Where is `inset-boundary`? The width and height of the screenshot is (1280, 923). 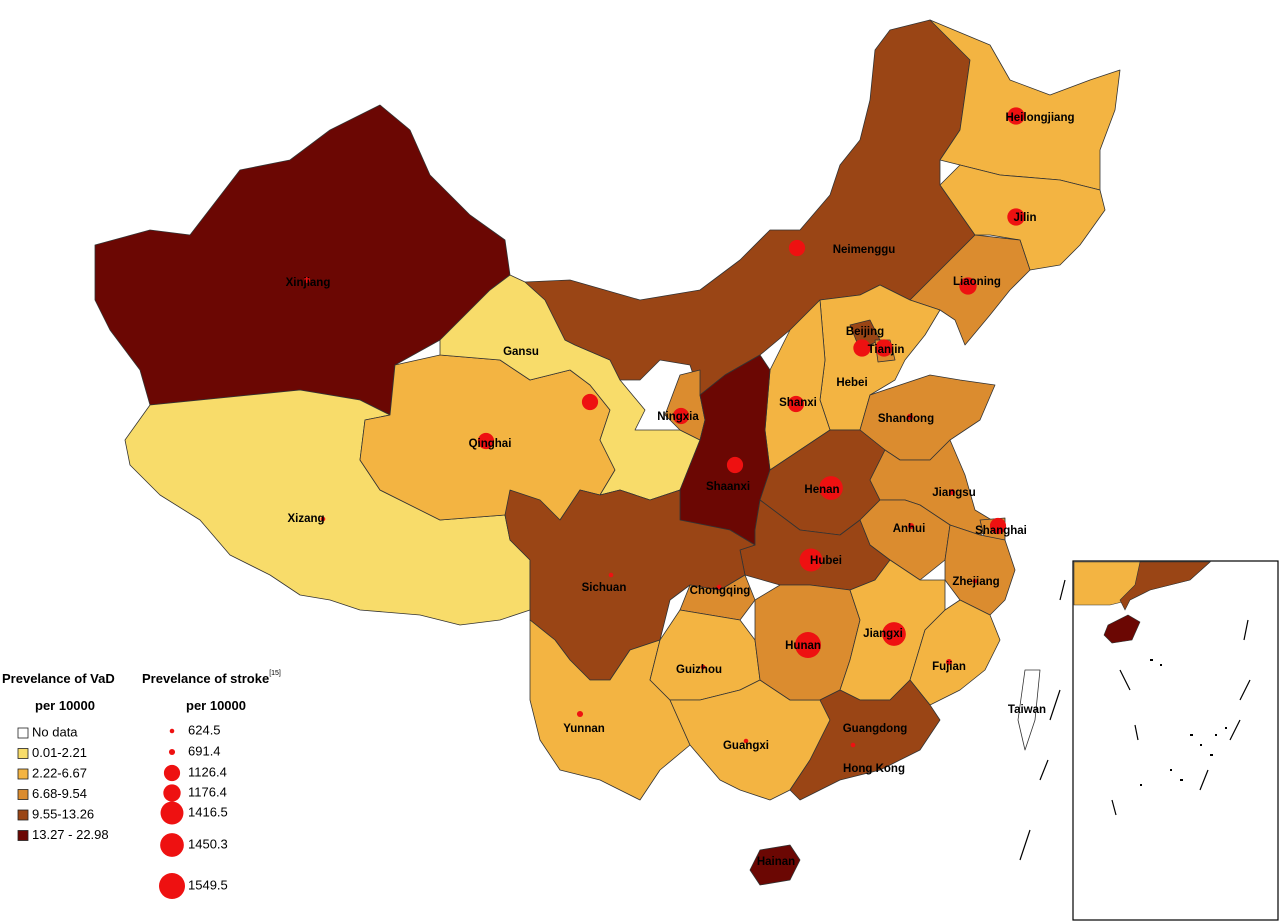 inset-boundary is located at coordinates (1181, 717).